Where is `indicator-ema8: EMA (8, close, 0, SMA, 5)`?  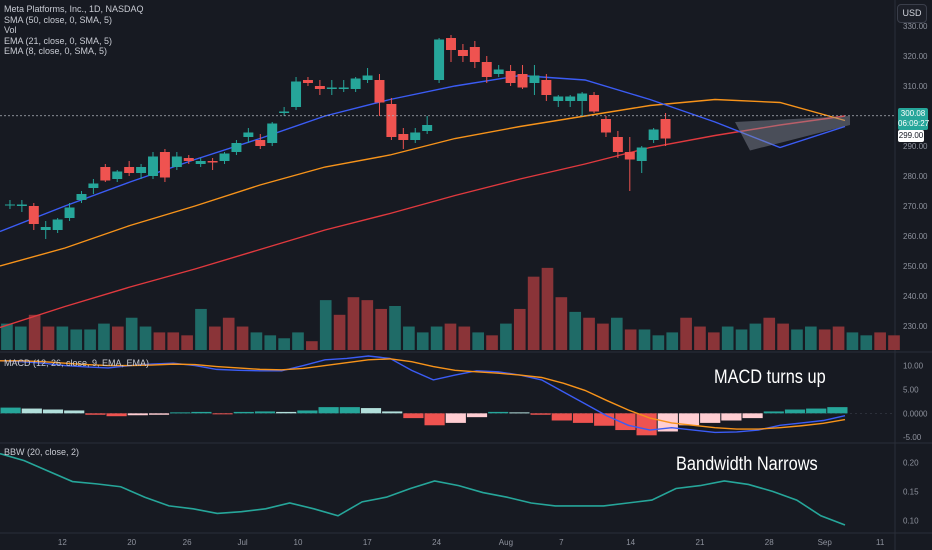
indicator-ema8: EMA (8, close, 0, SMA, 5) is located at coordinates (56, 51).